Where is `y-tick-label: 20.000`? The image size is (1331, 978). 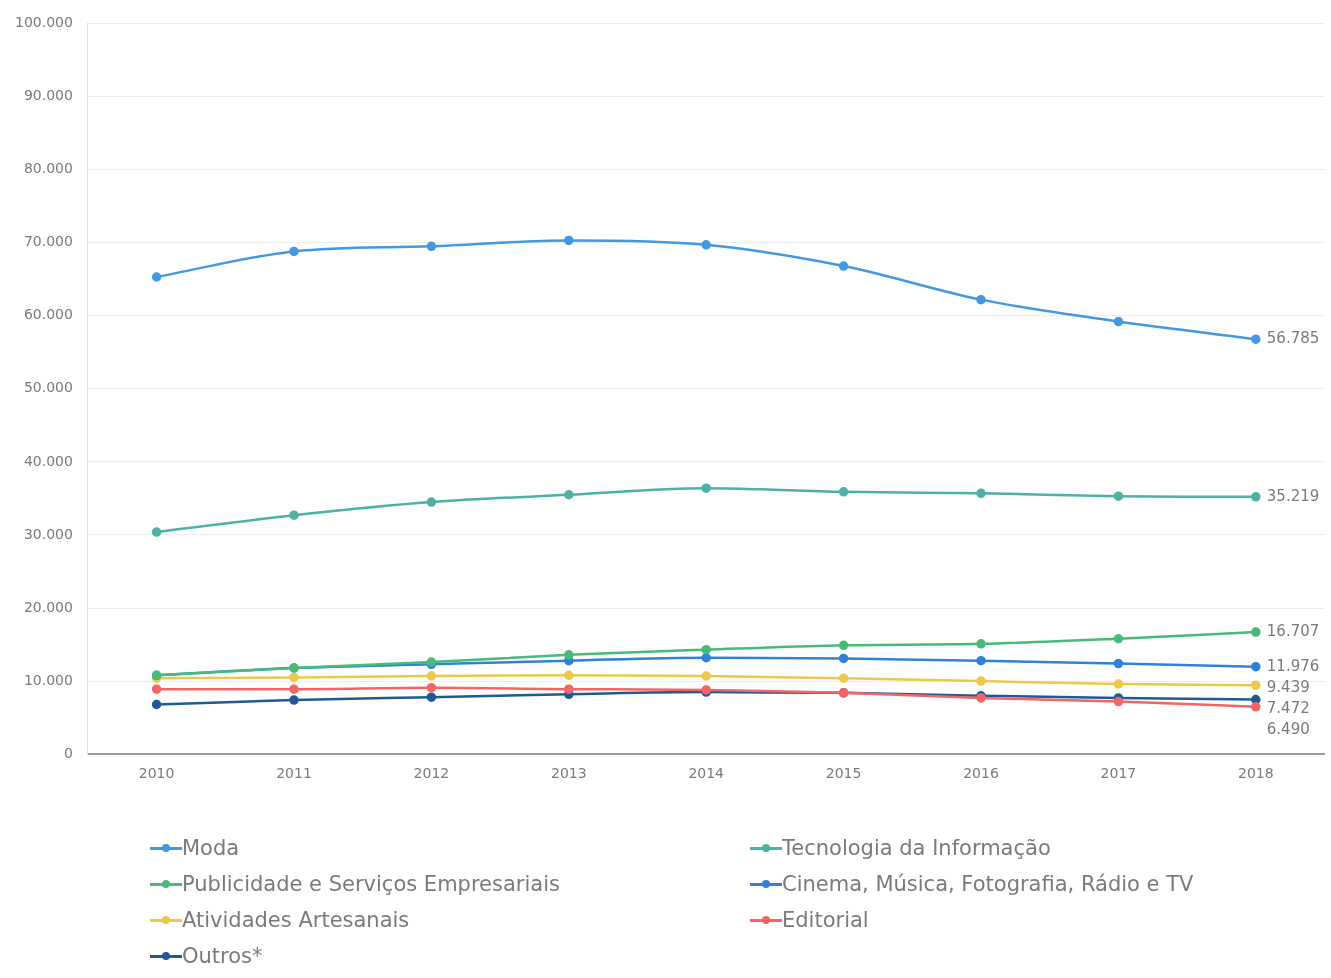 y-tick-label: 20.000 is located at coordinates (48, 606).